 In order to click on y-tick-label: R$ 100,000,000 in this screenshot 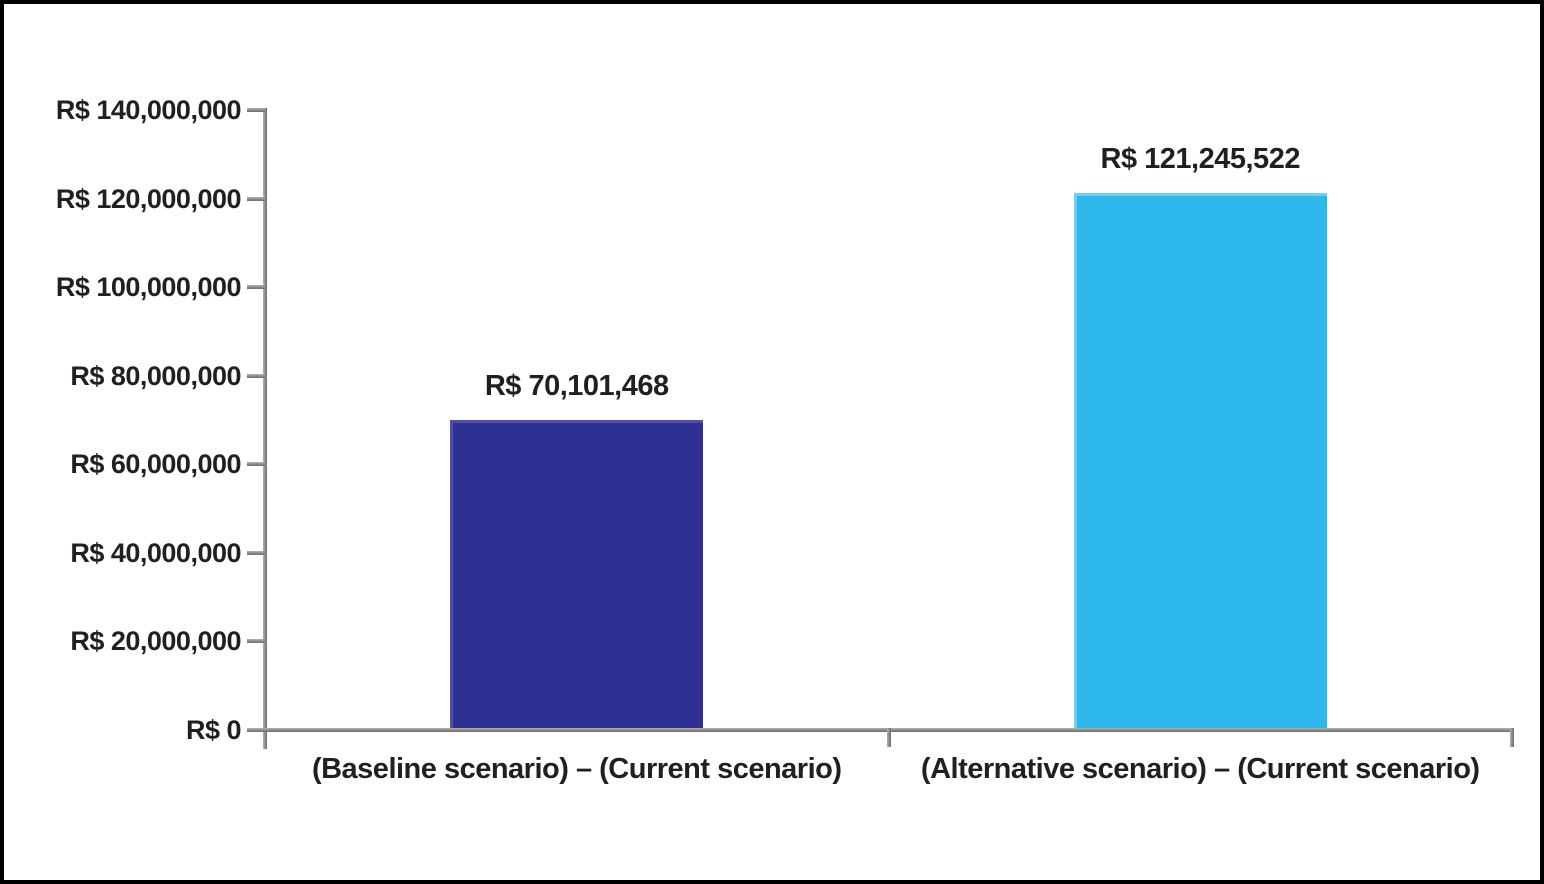, I will do `click(148, 287)`.